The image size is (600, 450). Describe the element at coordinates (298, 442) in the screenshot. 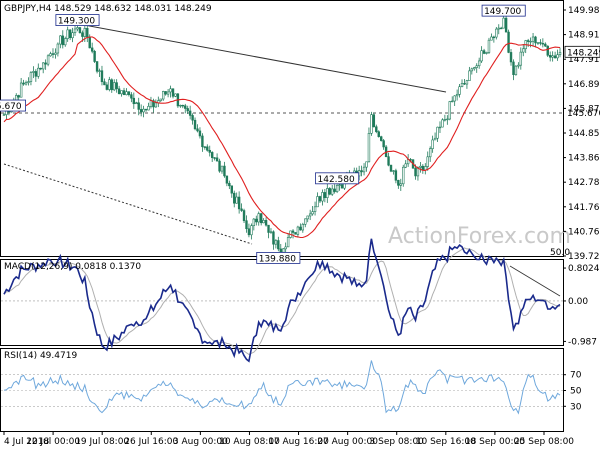

I see `time-tick-label: 17 Aug 16:00` at that location.